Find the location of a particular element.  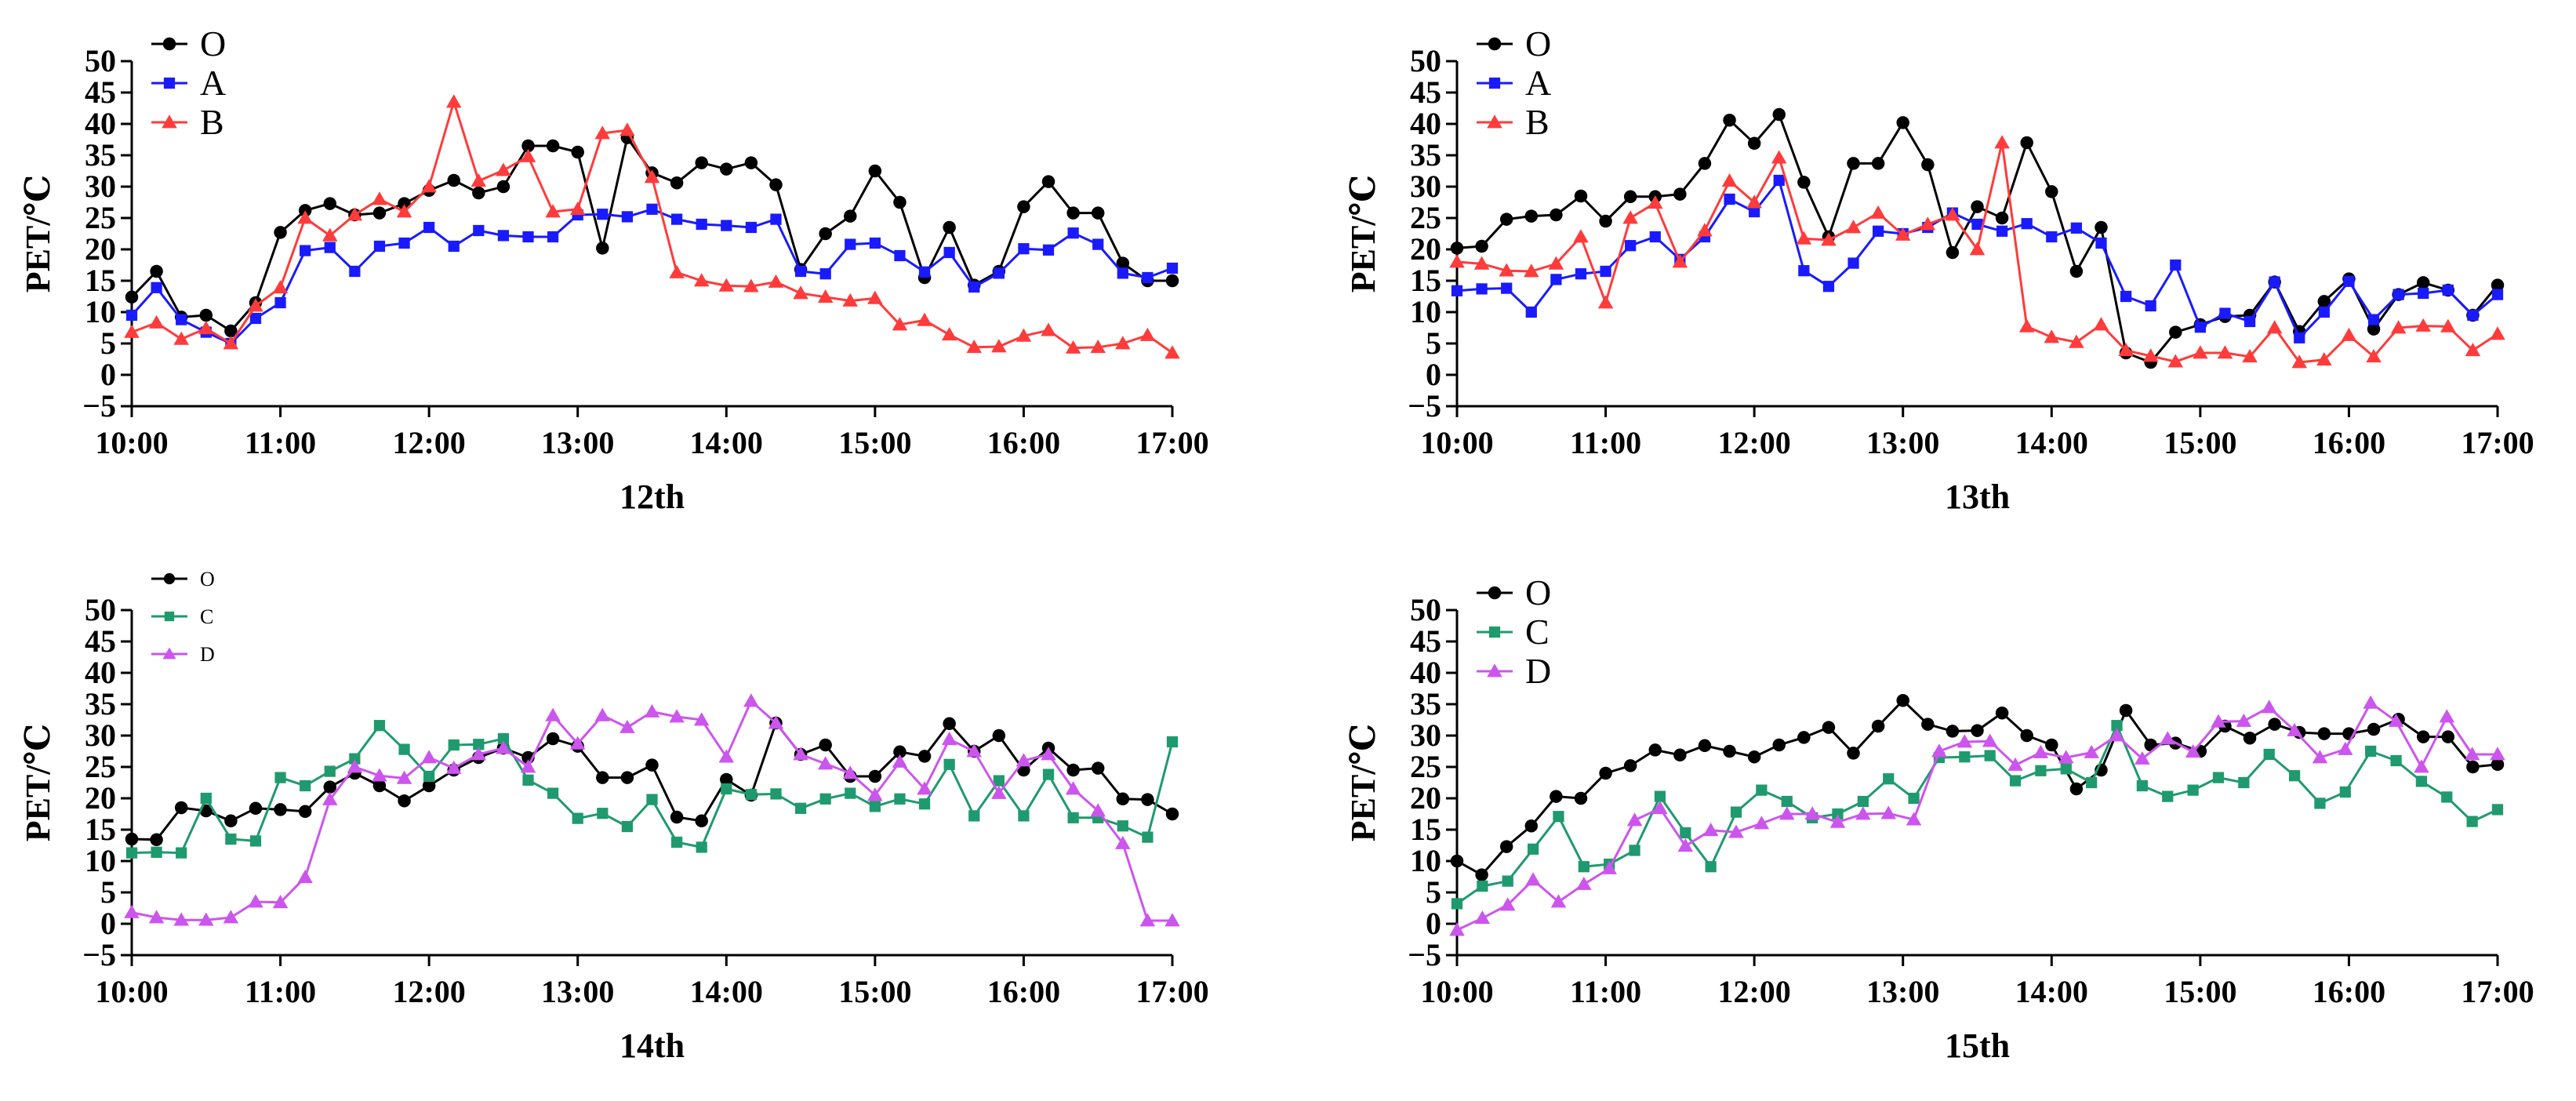

x-tick-label: 10:00 is located at coordinates (131, 442).